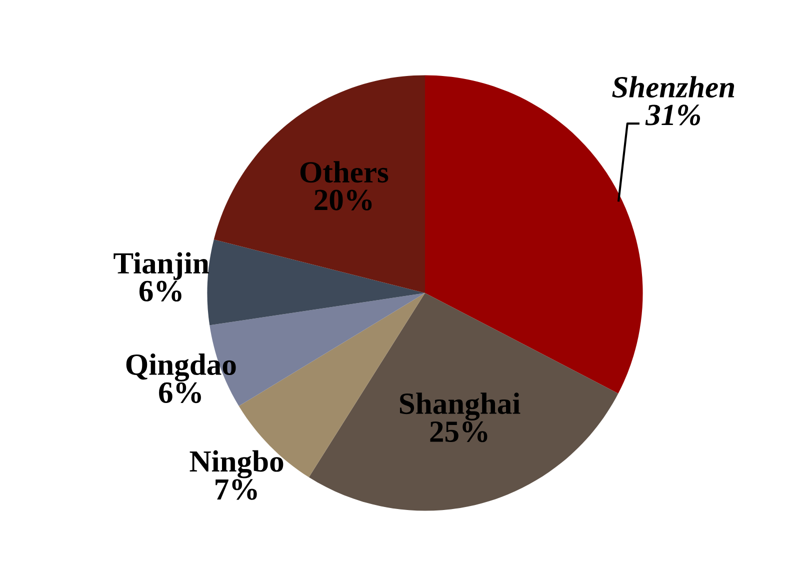 This screenshot has height=572, width=801. I want to click on slice-label: Ningbo, so click(237, 464).